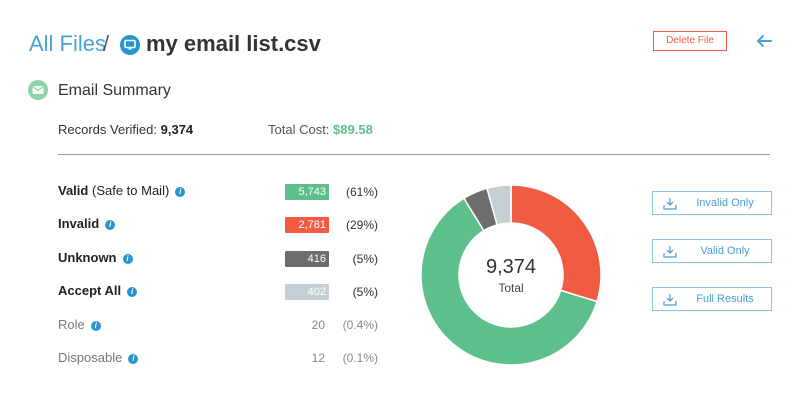  I want to click on download-invalid-only-button: Invalid Only, so click(712, 203).